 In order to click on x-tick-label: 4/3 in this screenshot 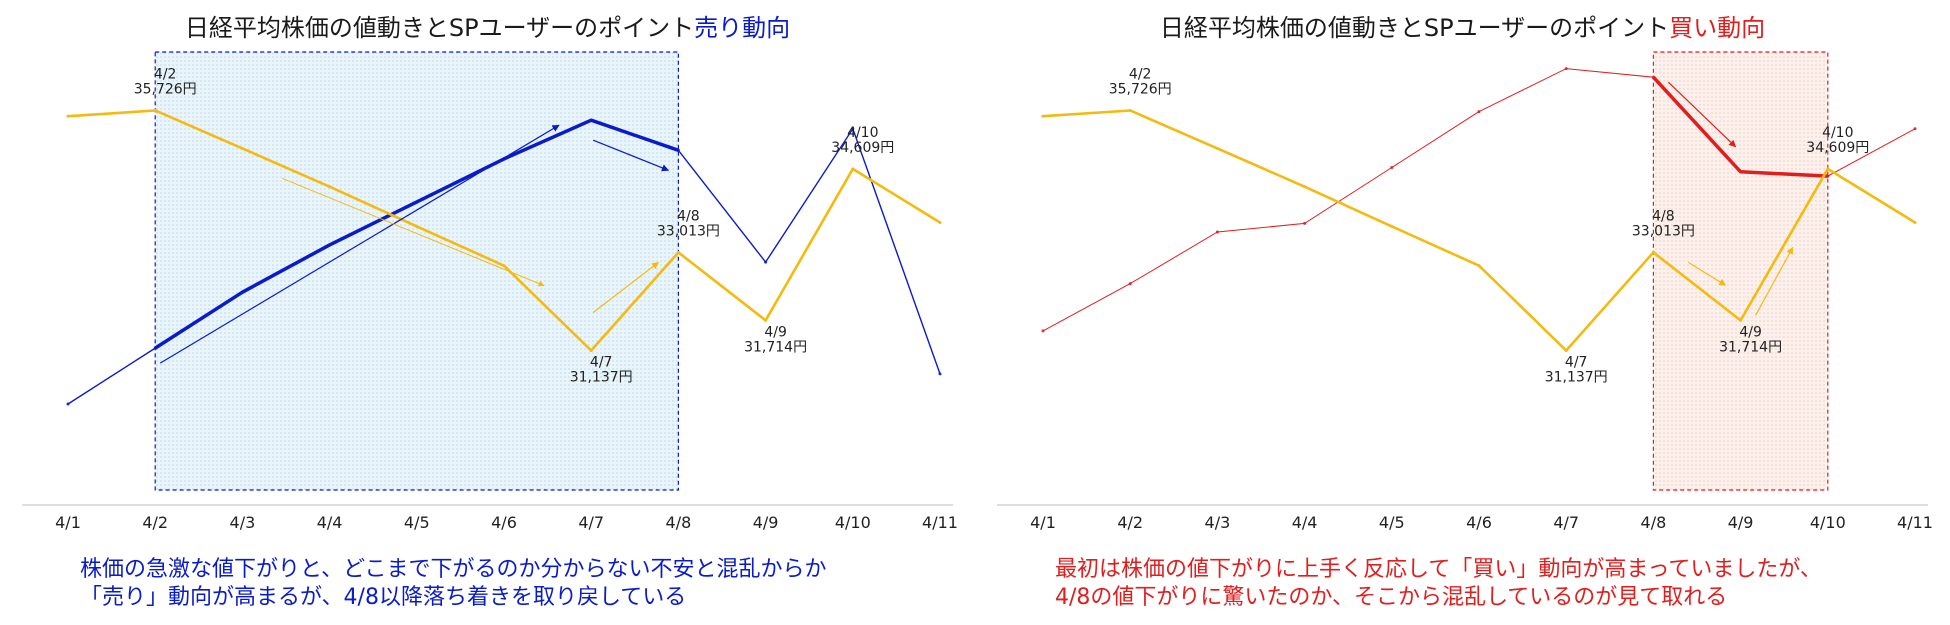, I will do `click(1218, 522)`.